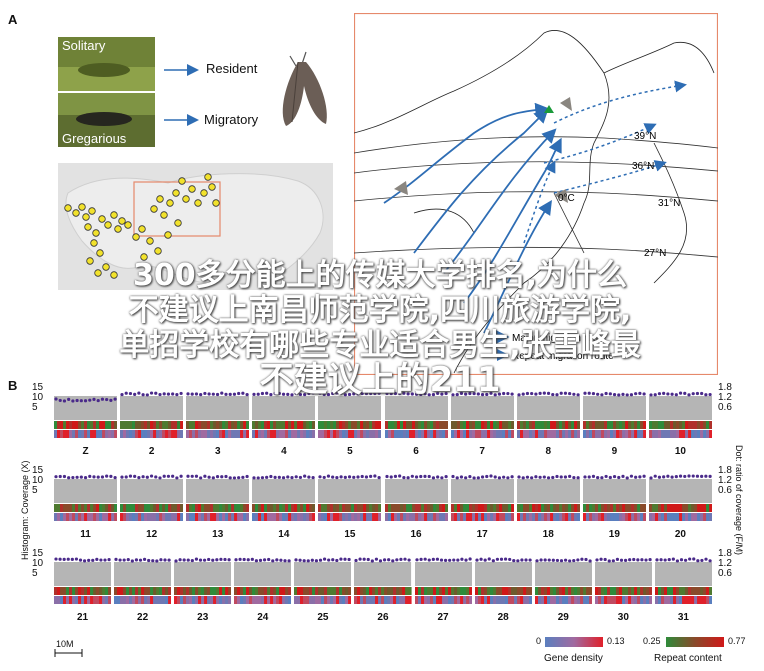  What do you see at coordinates (566, 198) in the screenshot?
I see `temp-0c-label: 0°C` at bounding box center [566, 198].